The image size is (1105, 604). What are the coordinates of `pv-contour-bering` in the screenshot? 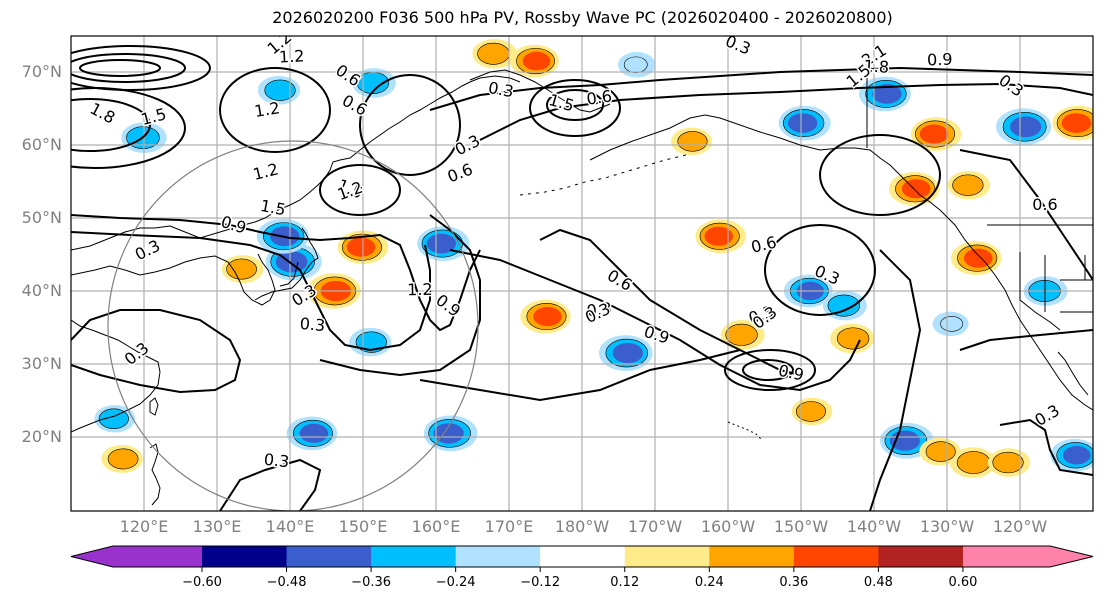 It's located at (575, 108).